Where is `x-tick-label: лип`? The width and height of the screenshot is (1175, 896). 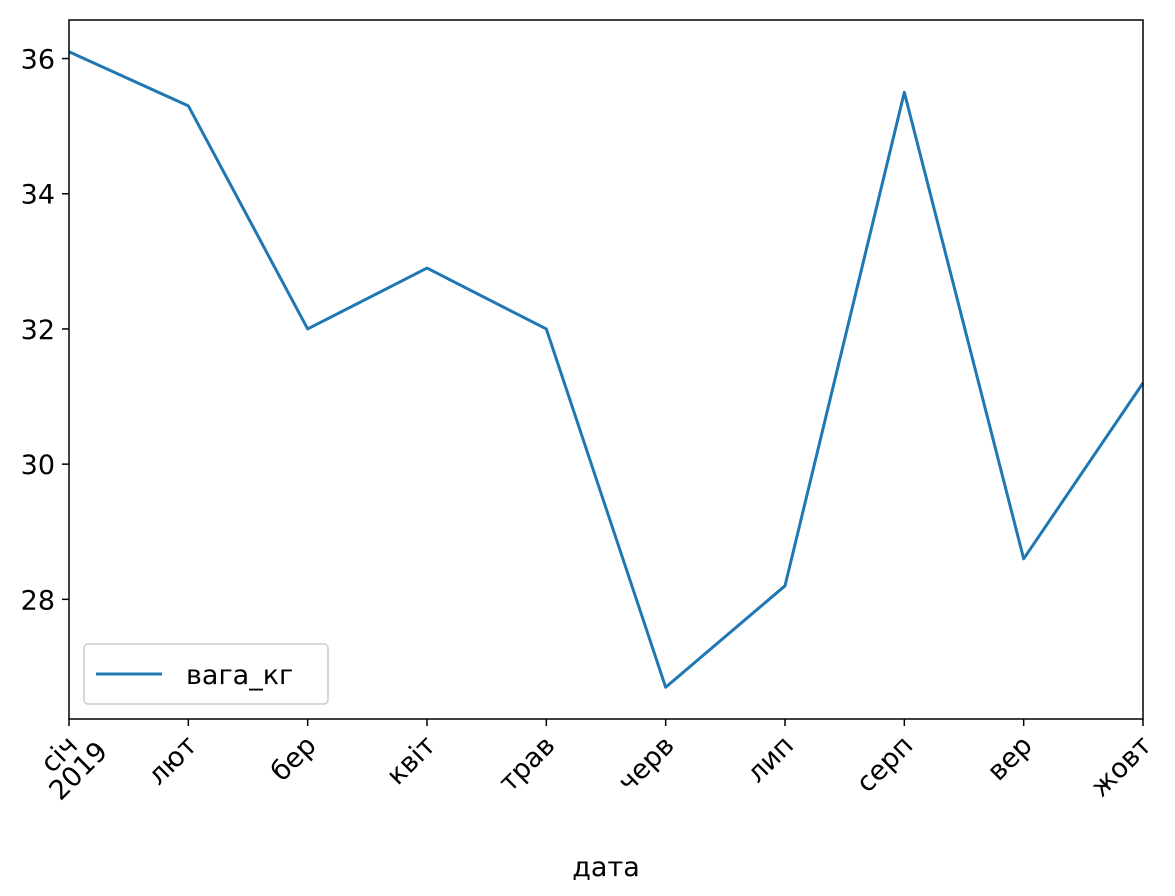 x-tick-label: лип is located at coordinates (770, 759).